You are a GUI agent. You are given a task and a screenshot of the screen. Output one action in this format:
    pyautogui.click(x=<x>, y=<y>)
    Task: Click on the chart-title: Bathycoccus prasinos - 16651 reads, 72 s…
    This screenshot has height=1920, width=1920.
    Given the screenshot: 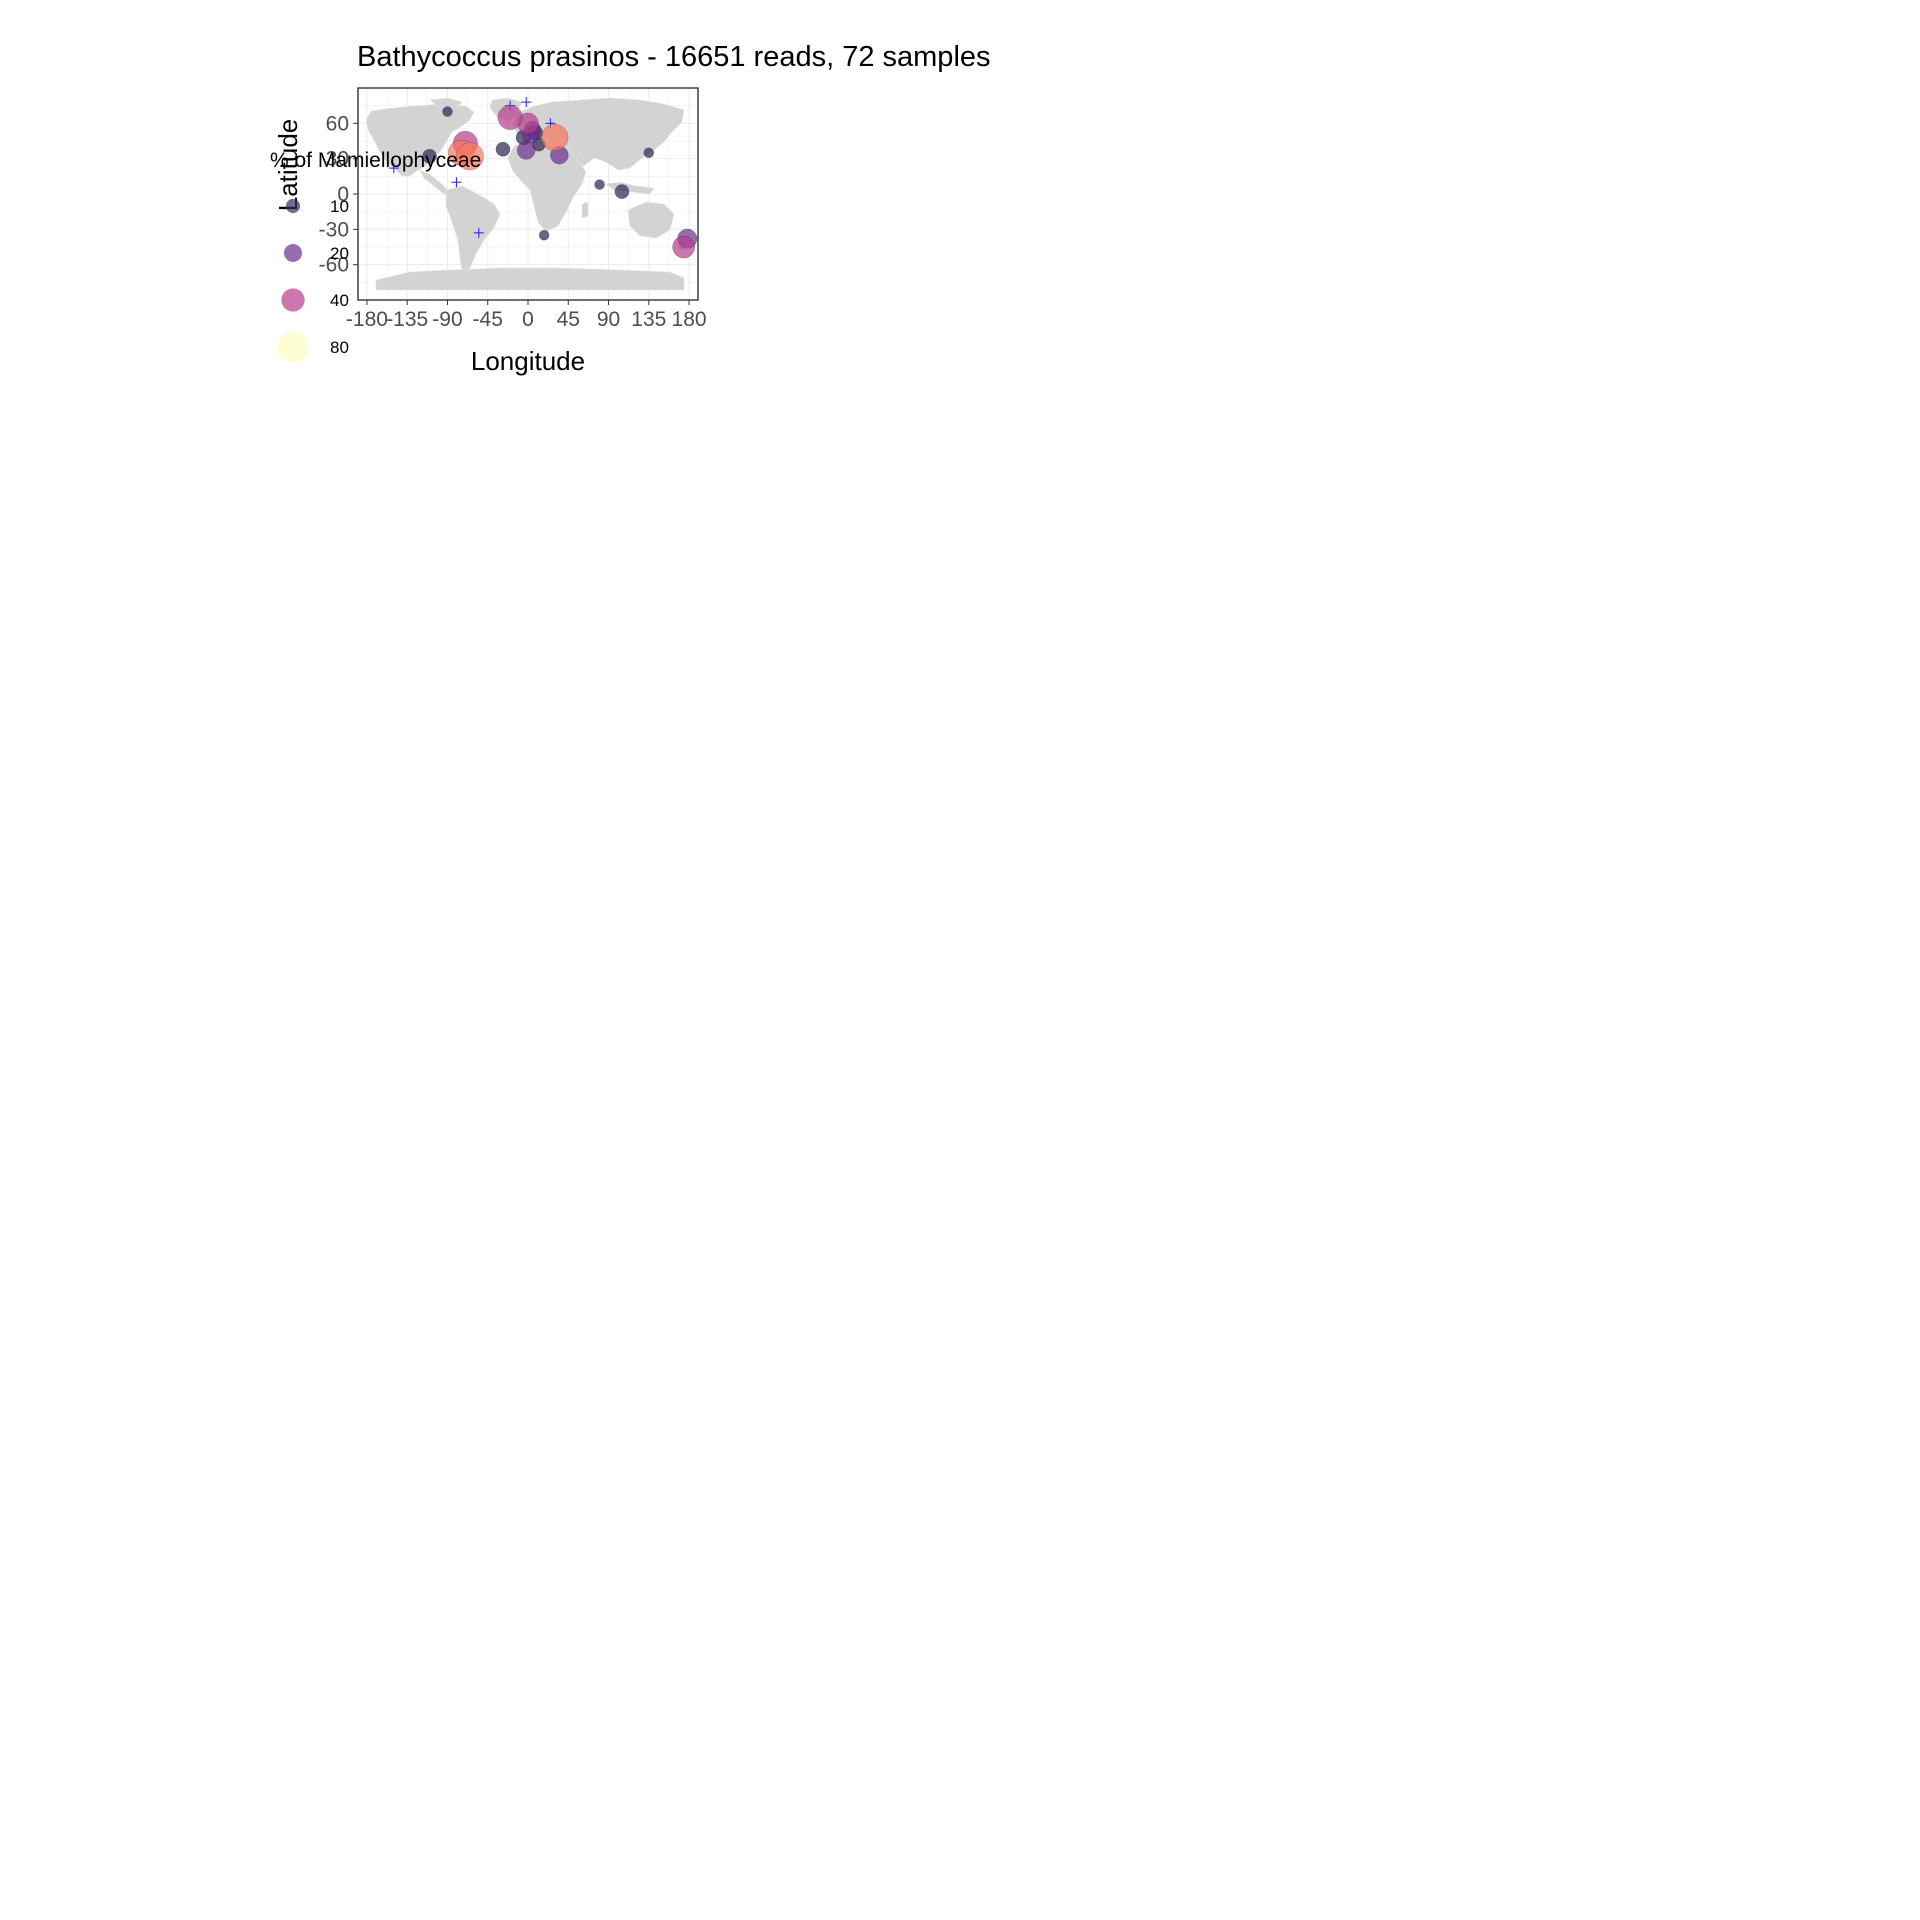 What is the action you would take?
    pyautogui.click(x=674, y=57)
    